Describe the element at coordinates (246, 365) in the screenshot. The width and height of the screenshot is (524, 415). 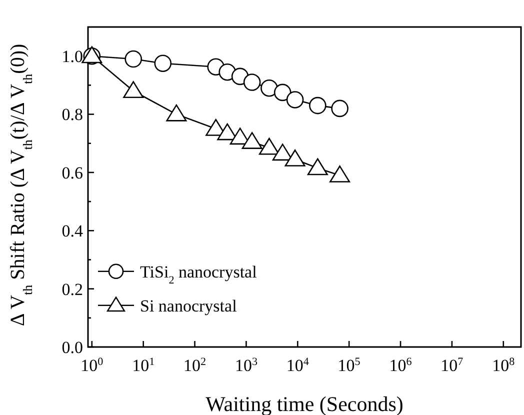
I see `x-tick-label: 10$^{3}$` at that location.